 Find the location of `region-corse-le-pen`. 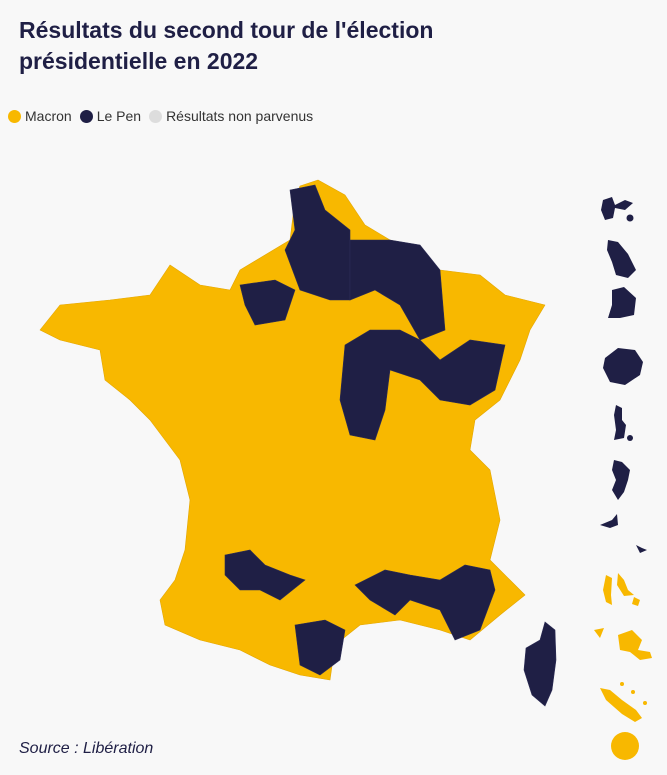

region-corse-le-pen is located at coordinates (540, 664).